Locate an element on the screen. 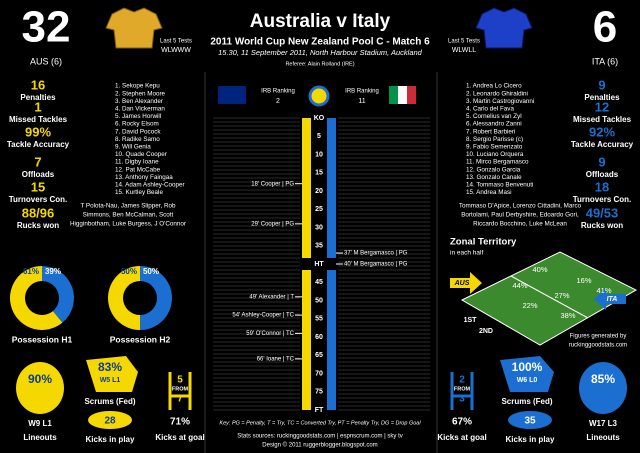 Image resolution: width=640 pixels, height=453 pixels. scrum-record: W6 L0 is located at coordinates (527, 380).